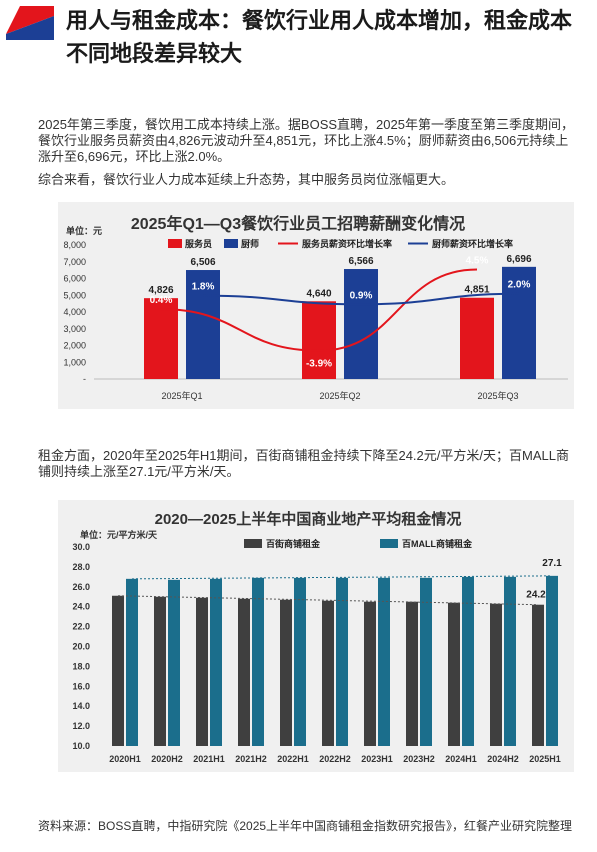 This screenshot has height=852, width=597. I want to click on growth-rate-label: -3.9%, so click(319, 364).